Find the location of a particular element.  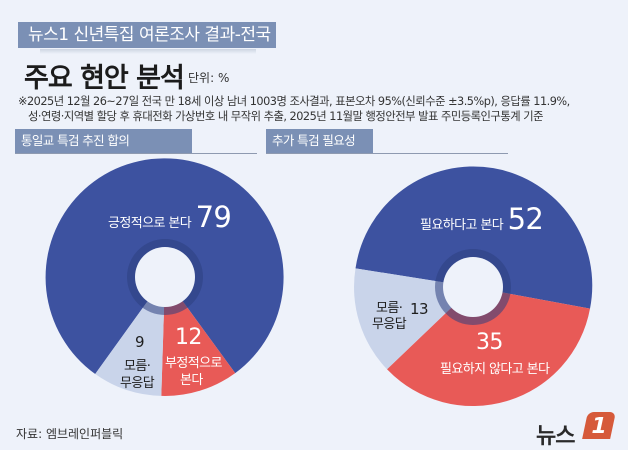

left-unknown-value: 9 is located at coordinates (140, 342).